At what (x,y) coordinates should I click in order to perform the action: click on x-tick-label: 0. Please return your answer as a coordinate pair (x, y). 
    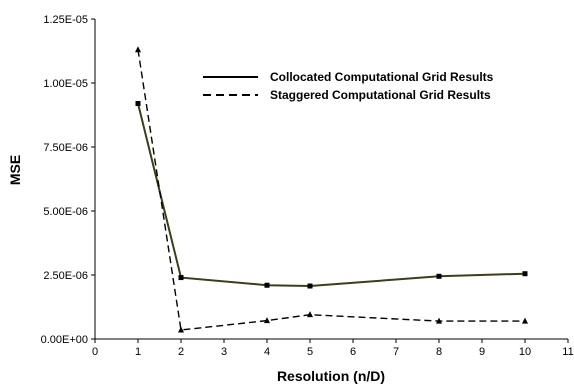
    Looking at the image, I should click on (95, 352).